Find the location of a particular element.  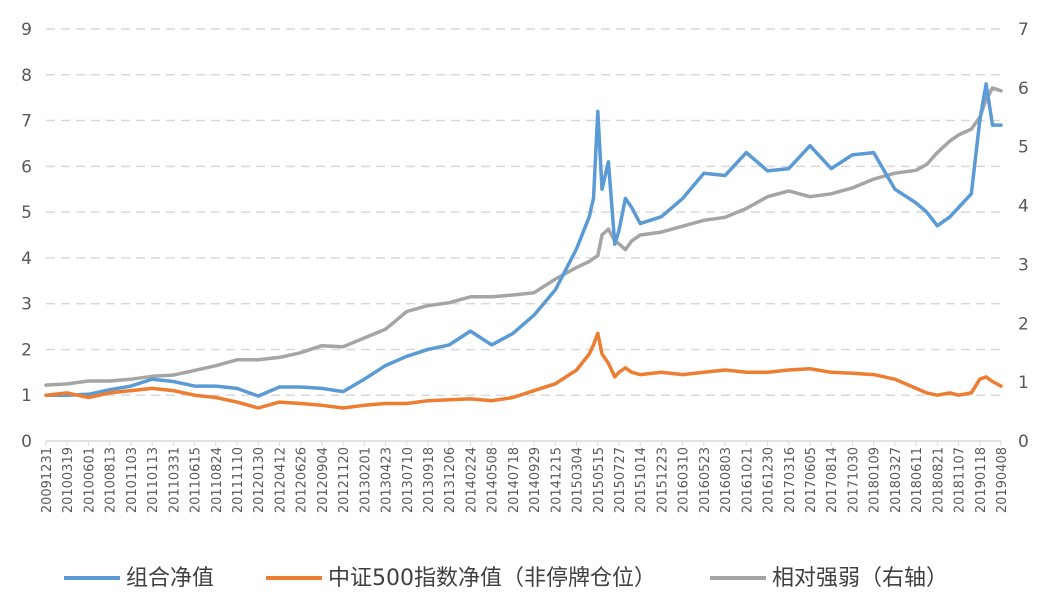

x-axis-tick-label: 20180821 is located at coordinates (938, 480).